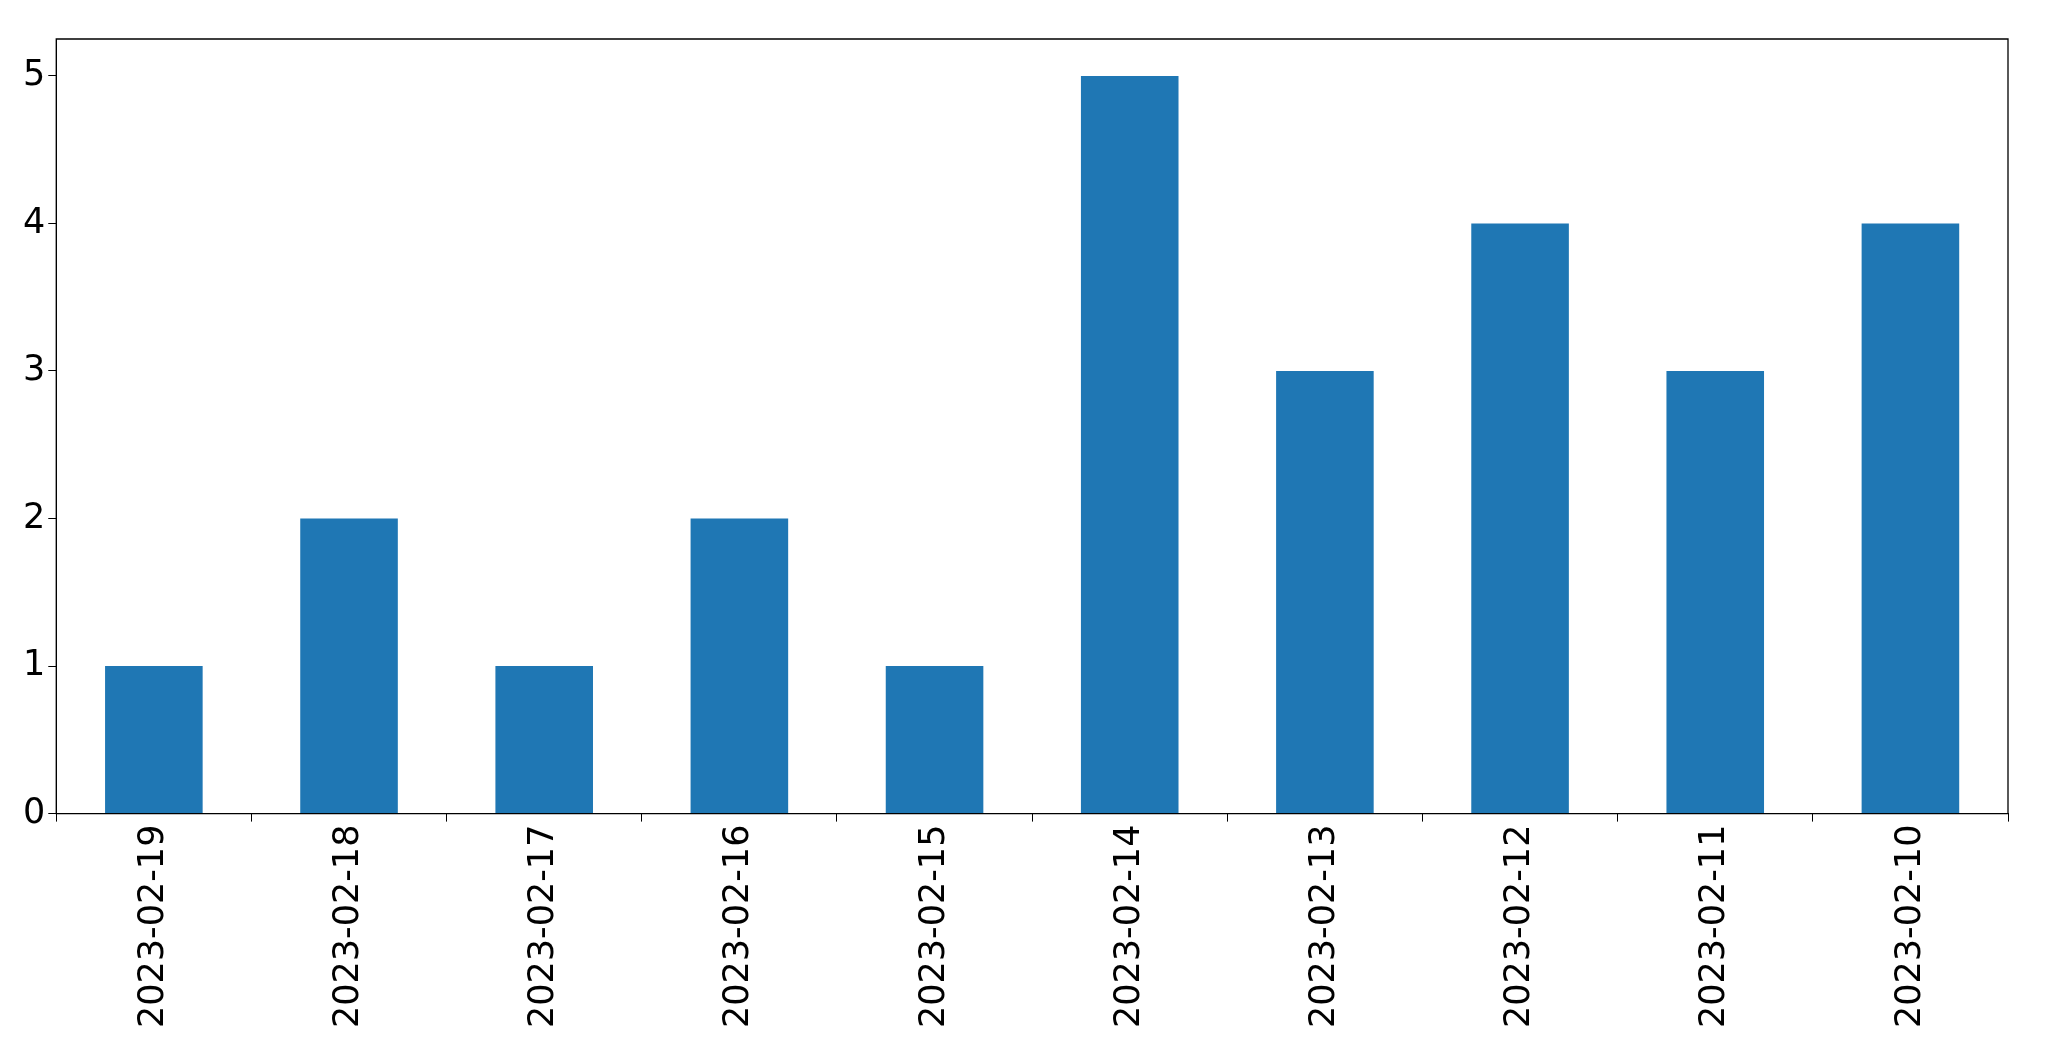  I want to click on x-tick-label: 2023-02-15, so click(931, 926).